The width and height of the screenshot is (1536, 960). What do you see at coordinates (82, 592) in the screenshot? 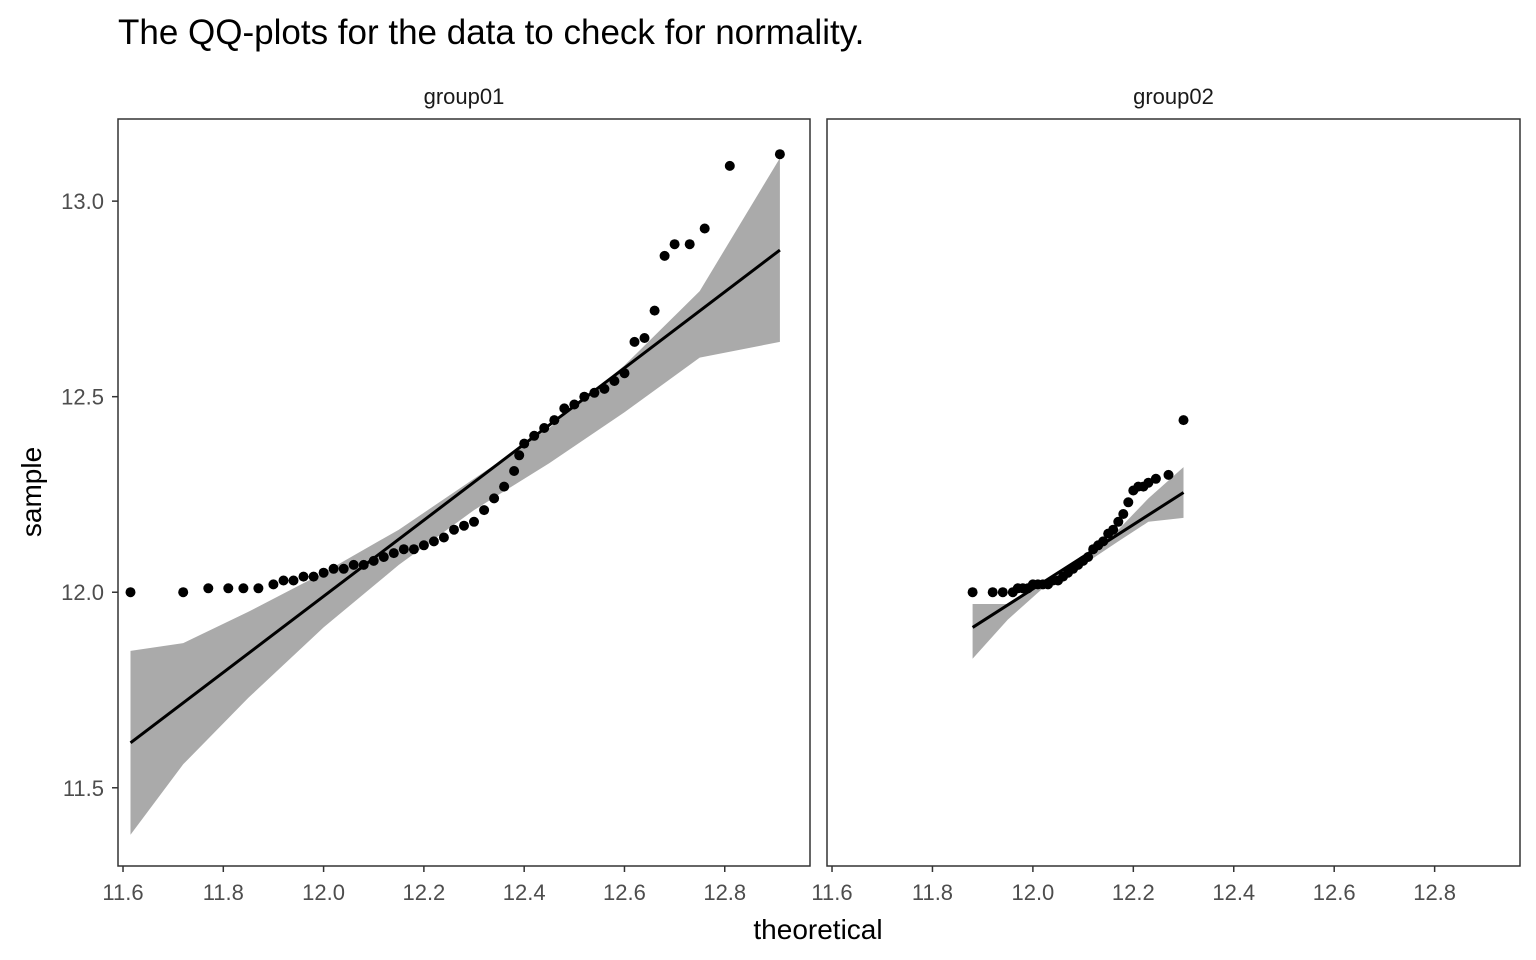
I see `y-tick-label: 12.0` at bounding box center [82, 592].